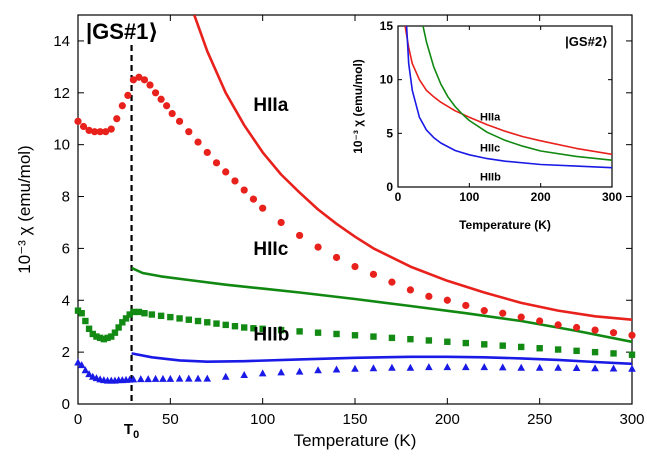 This screenshot has height=456, width=647. Describe the element at coordinates (61, 41) in the screenshot. I see `y-tick-label: 14` at that location.